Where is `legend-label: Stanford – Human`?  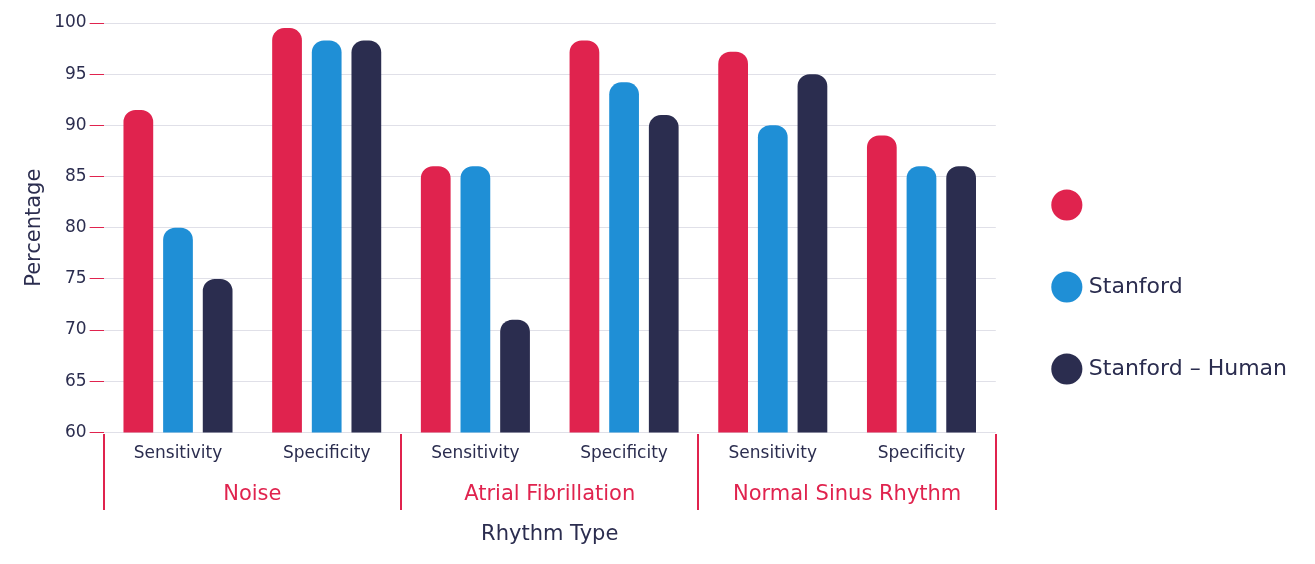 legend-label: Stanford – Human is located at coordinates (1187, 367).